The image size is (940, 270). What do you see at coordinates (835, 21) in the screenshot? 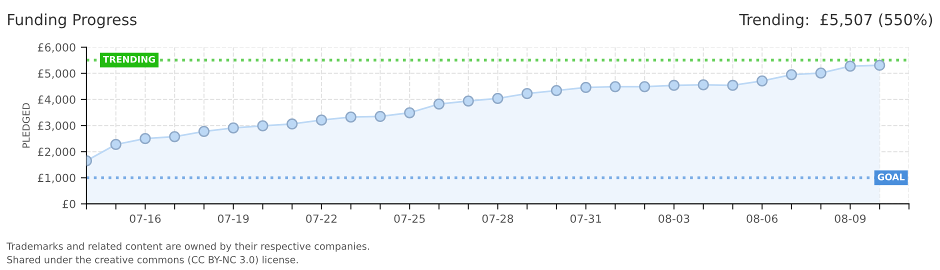
I see `chart-subtitle: Trending: £5,507 (550%)` at bounding box center [835, 21].